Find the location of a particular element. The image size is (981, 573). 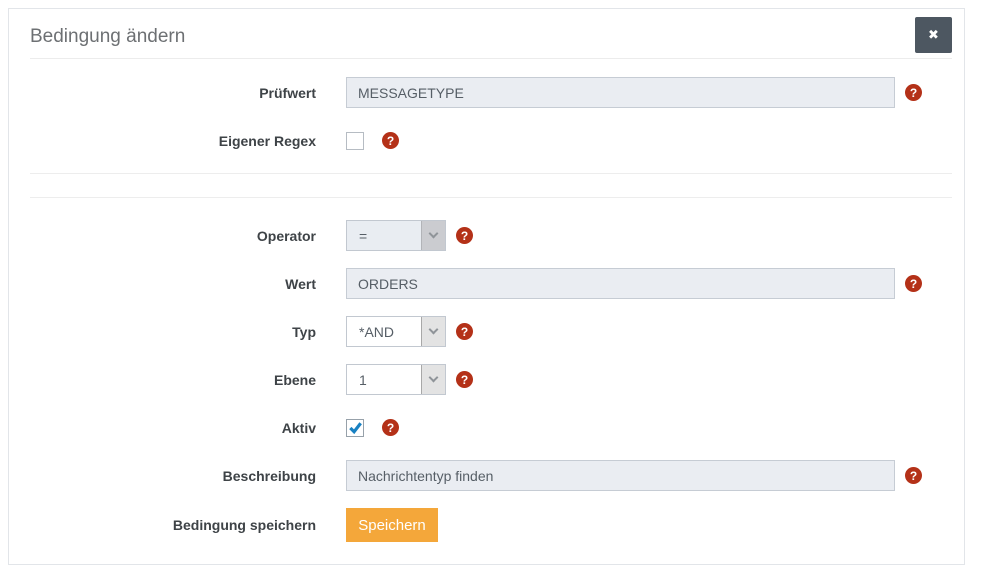

aktiv-checkbox is located at coordinates (355, 427).